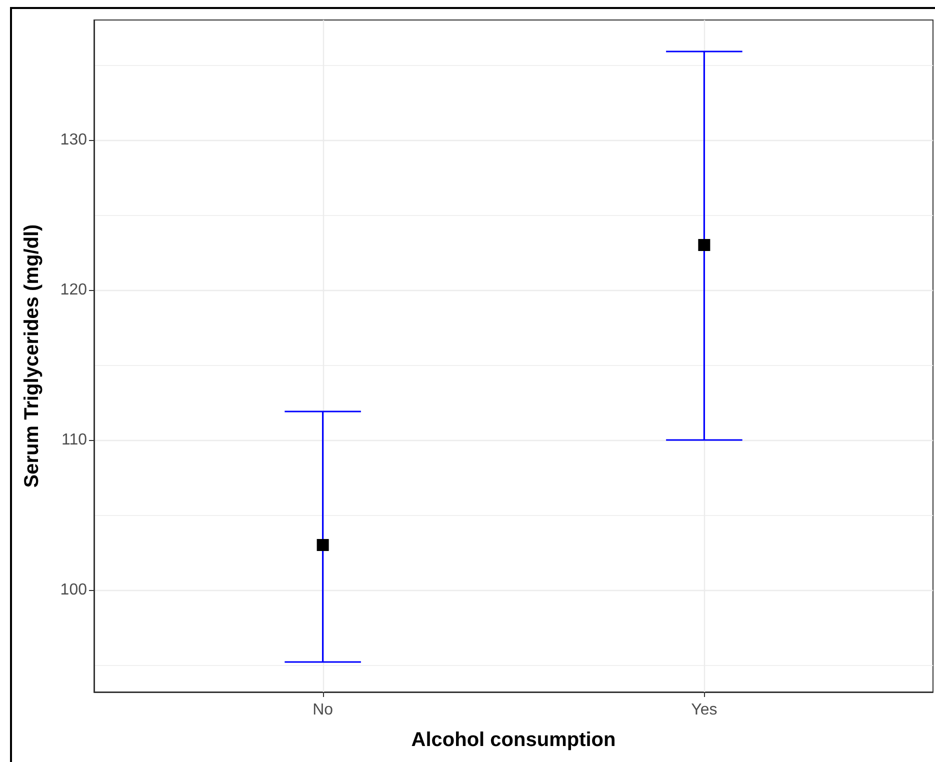  I want to click on y-tick-label: 110, so click(74, 440).